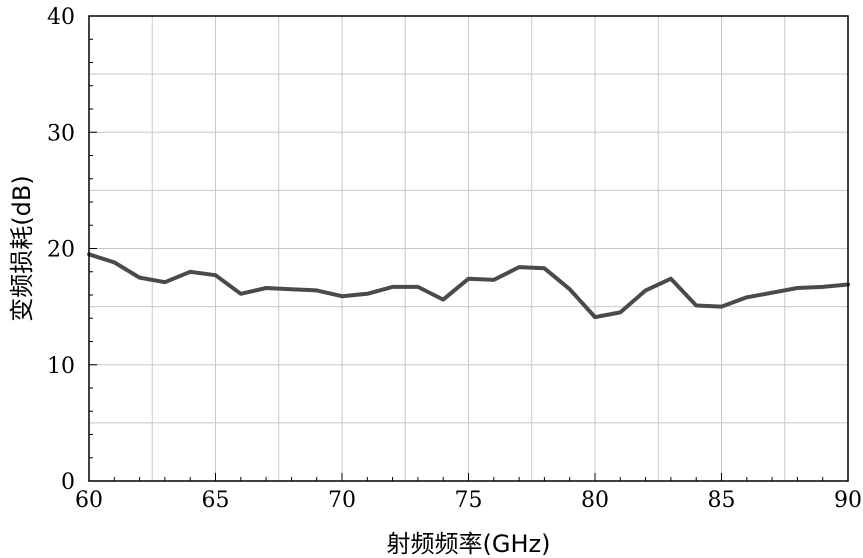  I want to click on x-tick-label: 60, so click(89, 500).